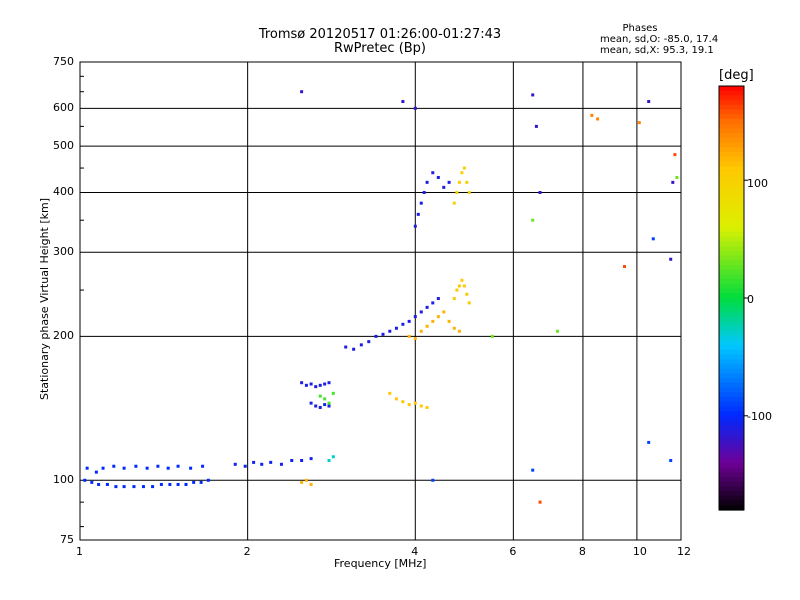 This screenshot has width=800, height=600. Describe the element at coordinates (380, 563) in the screenshot. I see `x-axis-label: Frequency [MHz]` at that location.